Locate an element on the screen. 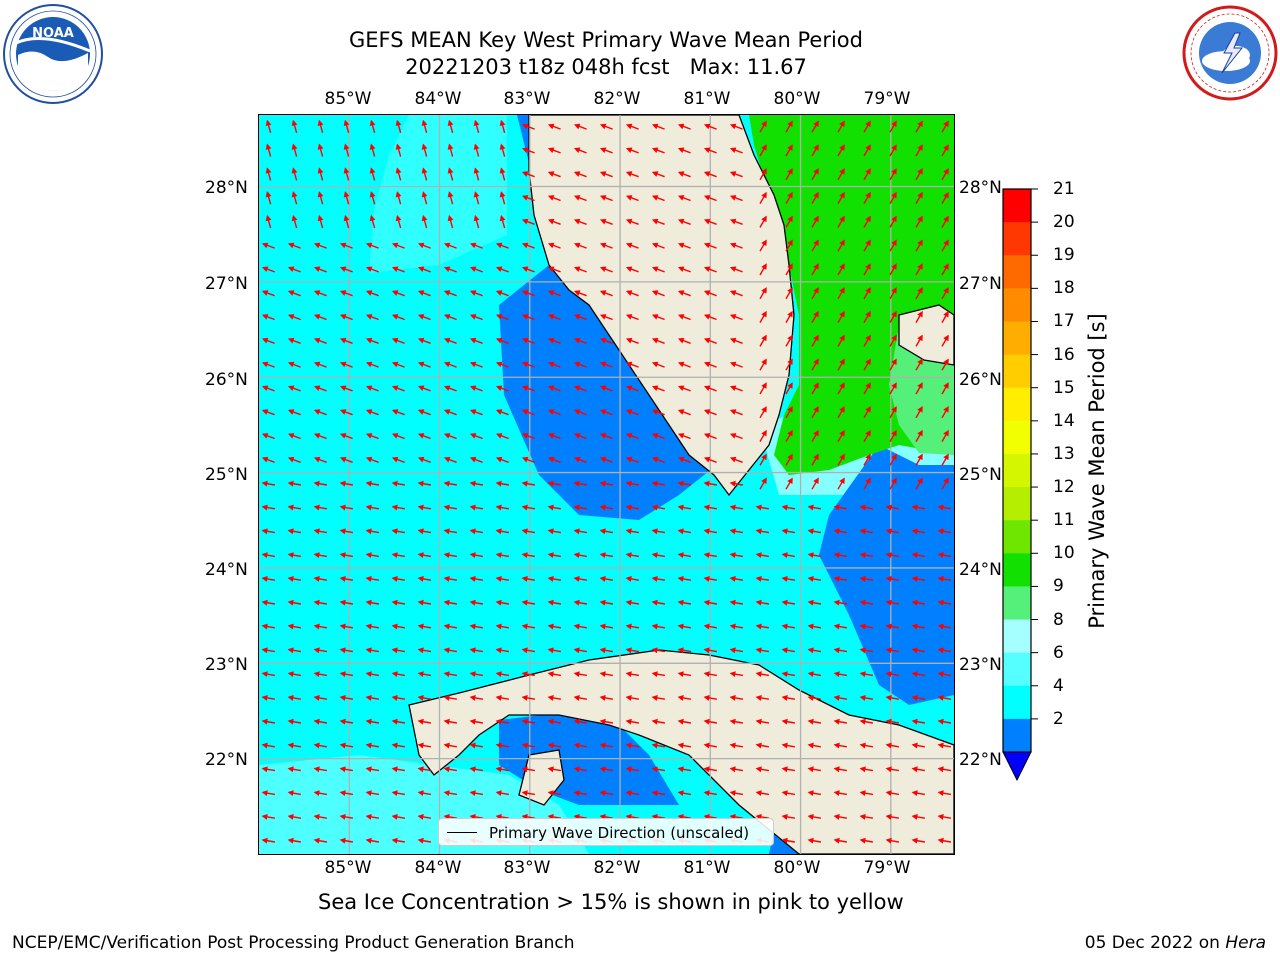 The image size is (1280, 960). colorbar-label: 11 is located at coordinates (1064, 520).